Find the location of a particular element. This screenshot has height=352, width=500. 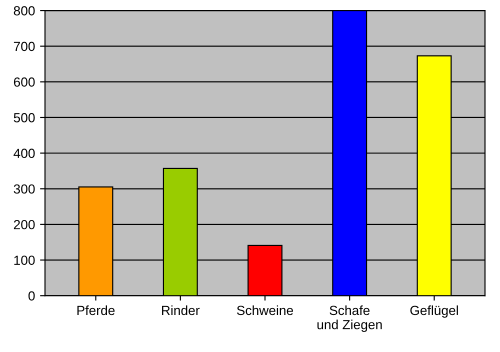

y-tick-label: 400 is located at coordinates (24, 153).